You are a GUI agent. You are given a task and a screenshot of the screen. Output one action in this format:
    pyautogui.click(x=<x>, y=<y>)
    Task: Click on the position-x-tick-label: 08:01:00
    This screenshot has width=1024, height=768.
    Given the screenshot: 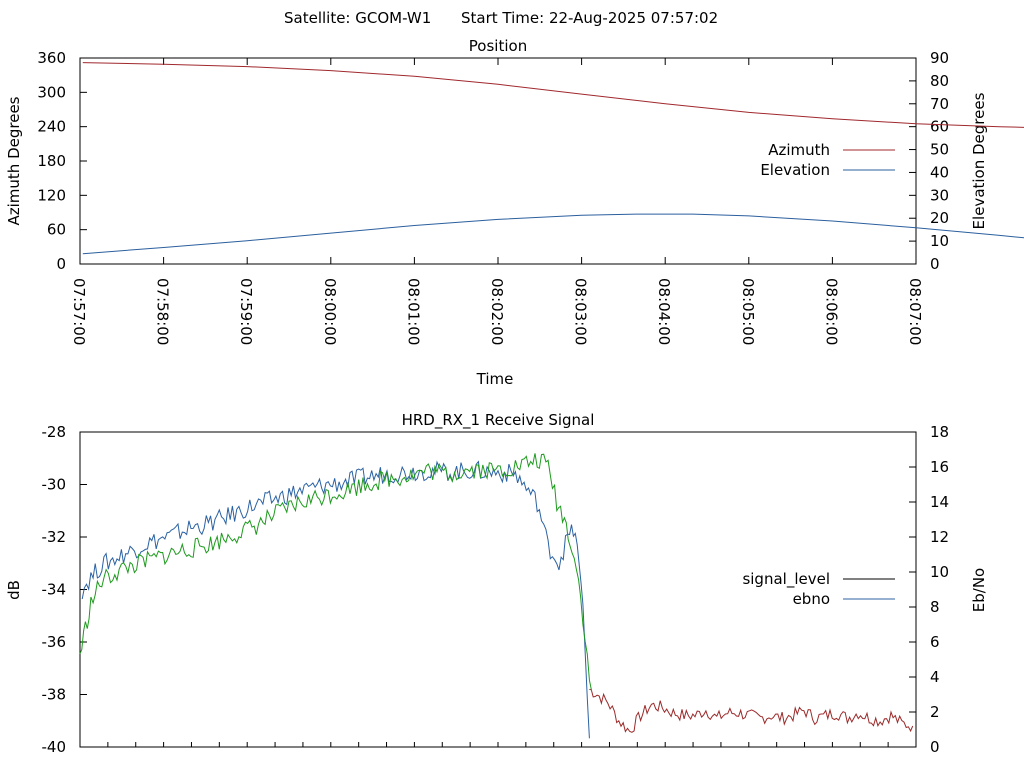 What is the action you would take?
    pyautogui.click(x=413, y=311)
    